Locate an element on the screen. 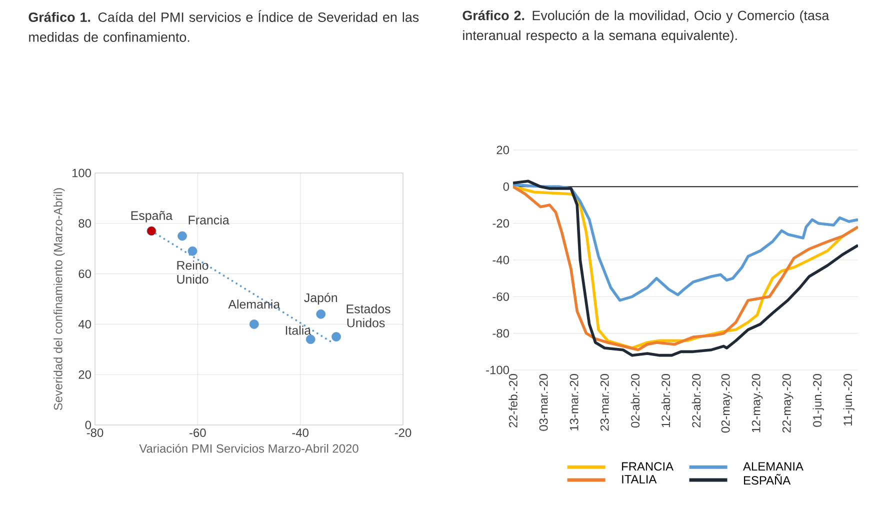 The height and width of the screenshot is (525, 891). annotation: Francia is located at coordinates (209, 219).